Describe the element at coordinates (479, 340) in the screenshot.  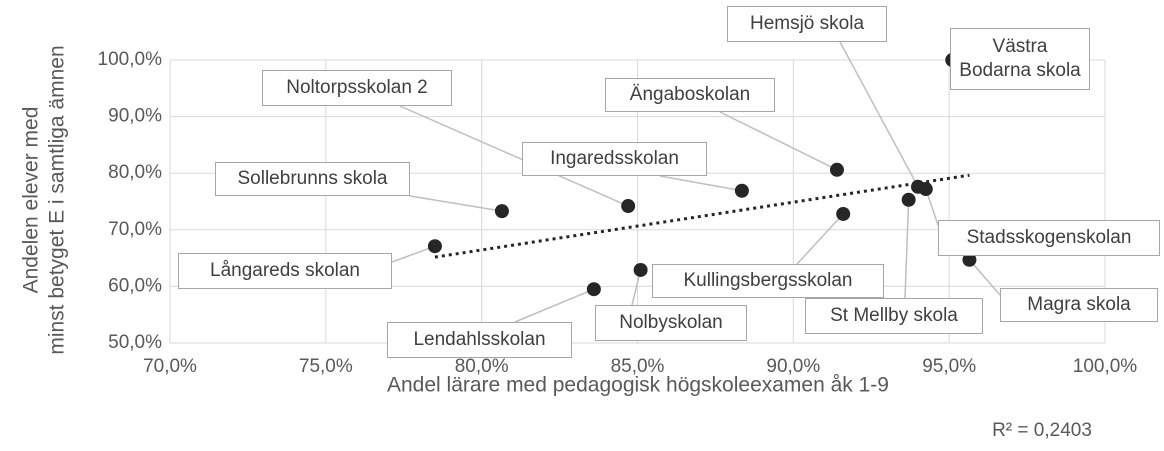
I see `point-label: Lendahlsskolan` at that location.